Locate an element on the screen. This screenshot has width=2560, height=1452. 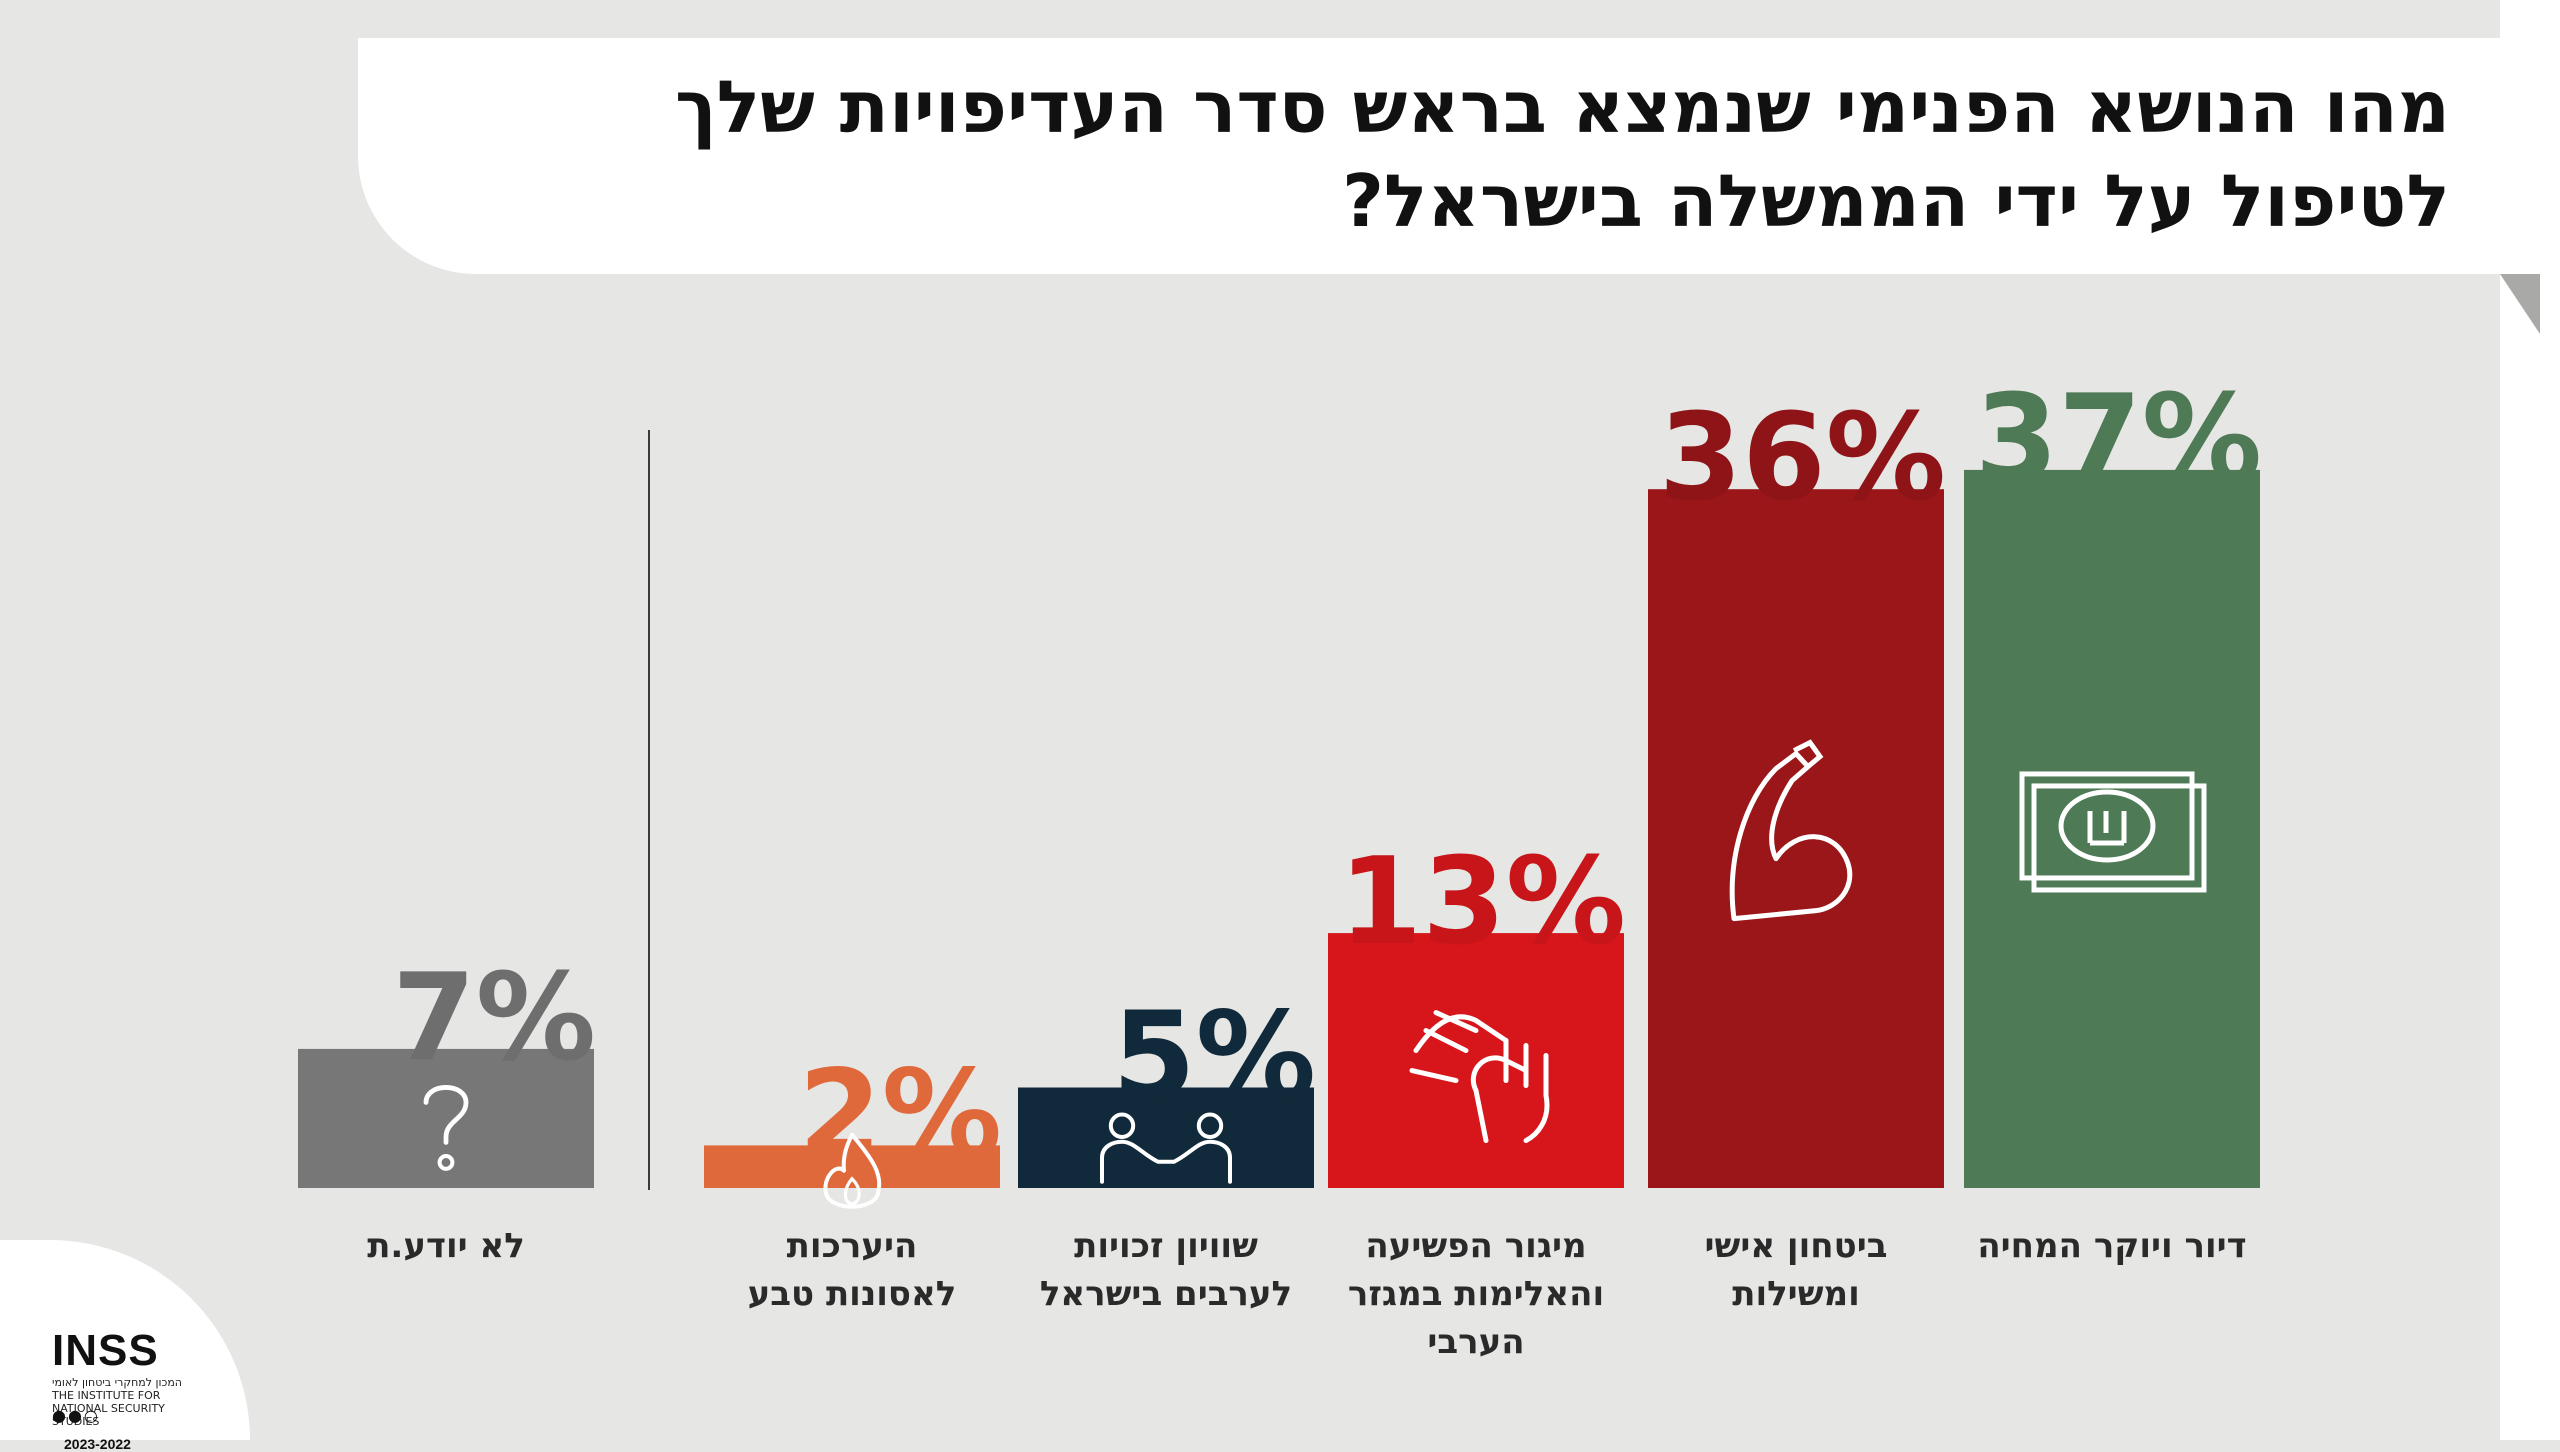
title-card-fold is located at coordinates (2520, 304).